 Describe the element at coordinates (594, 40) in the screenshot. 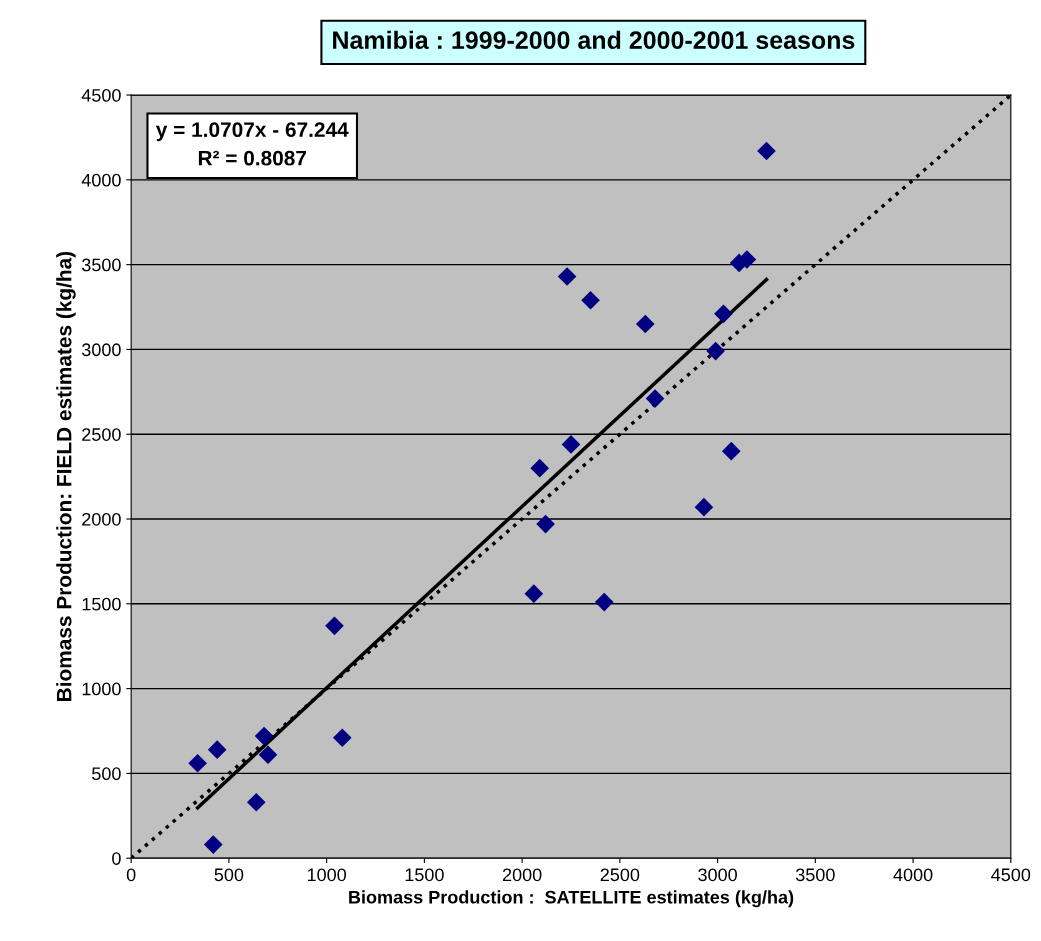

I see `chart-title: Namibia : 1999-2000 and 2000-2001 seasons` at that location.